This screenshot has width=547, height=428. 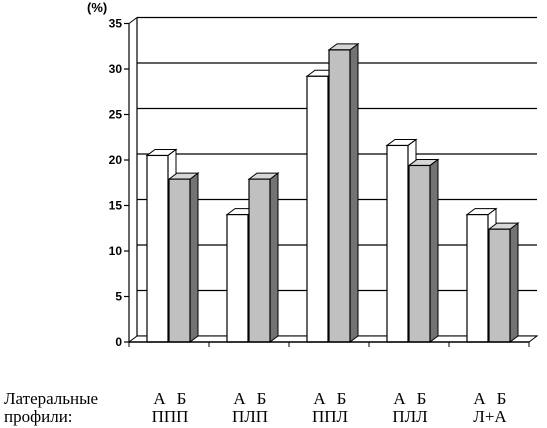 What do you see at coordinates (477, 278) in the screenshot?
I see `bar-А-Л+А` at bounding box center [477, 278].